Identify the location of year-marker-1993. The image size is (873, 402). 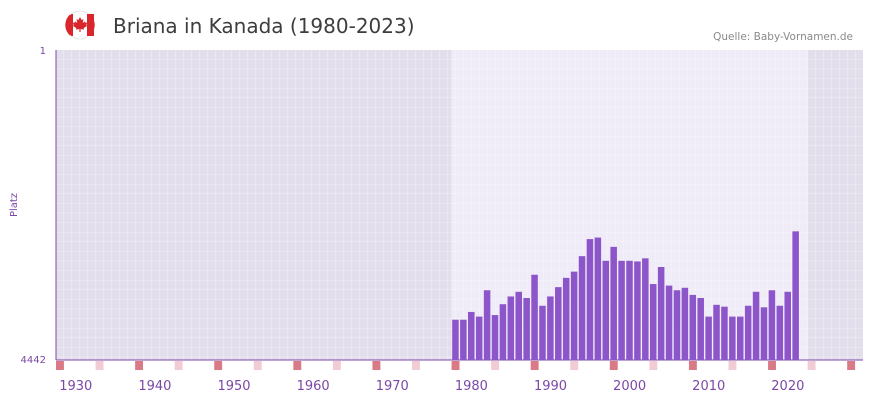
(574, 365).